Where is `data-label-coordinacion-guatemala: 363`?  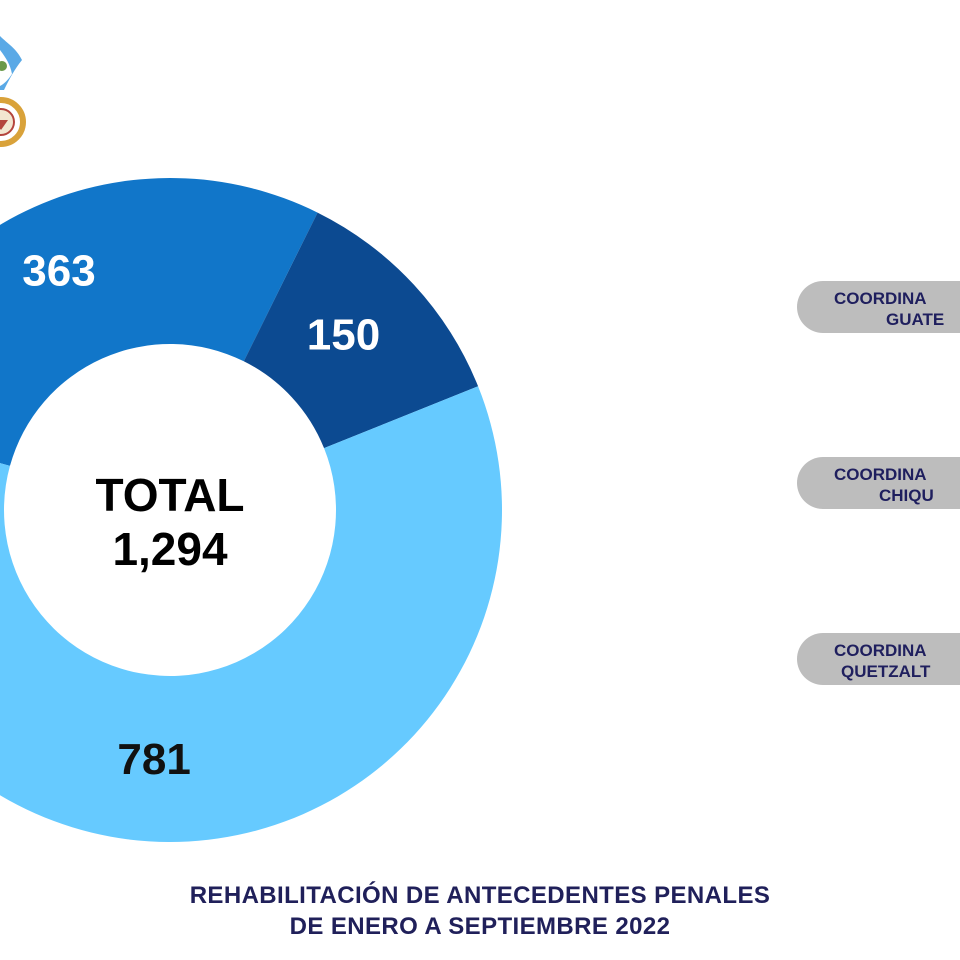 data-label-coordinacion-guatemala: 363 is located at coordinates (58, 270).